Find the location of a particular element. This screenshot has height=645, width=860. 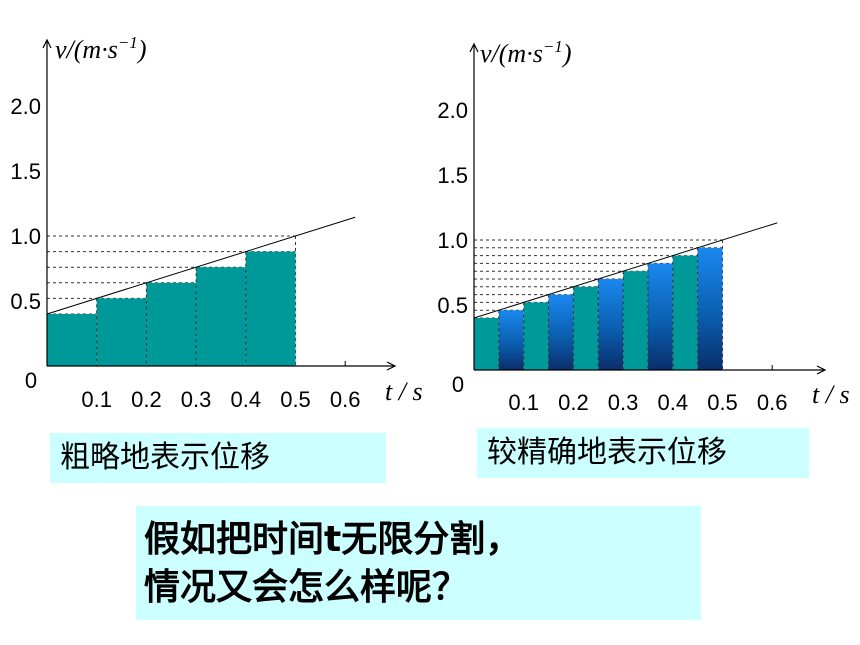

caption-rough: 粗略地表示位移 is located at coordinates (218, 458).